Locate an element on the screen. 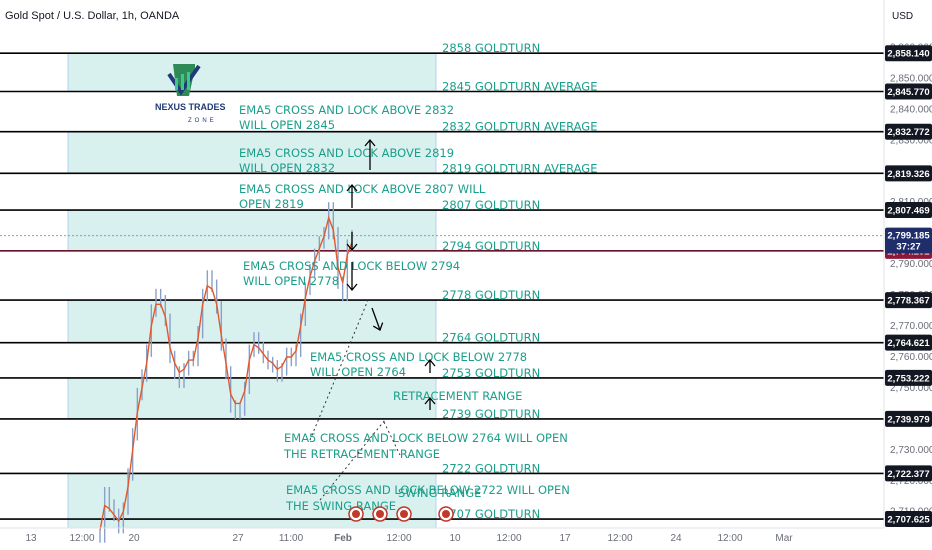 The height and width of the screenshot is (550, 932). price-badge-text: 2,739.979 is located at coordinates (908, 419).